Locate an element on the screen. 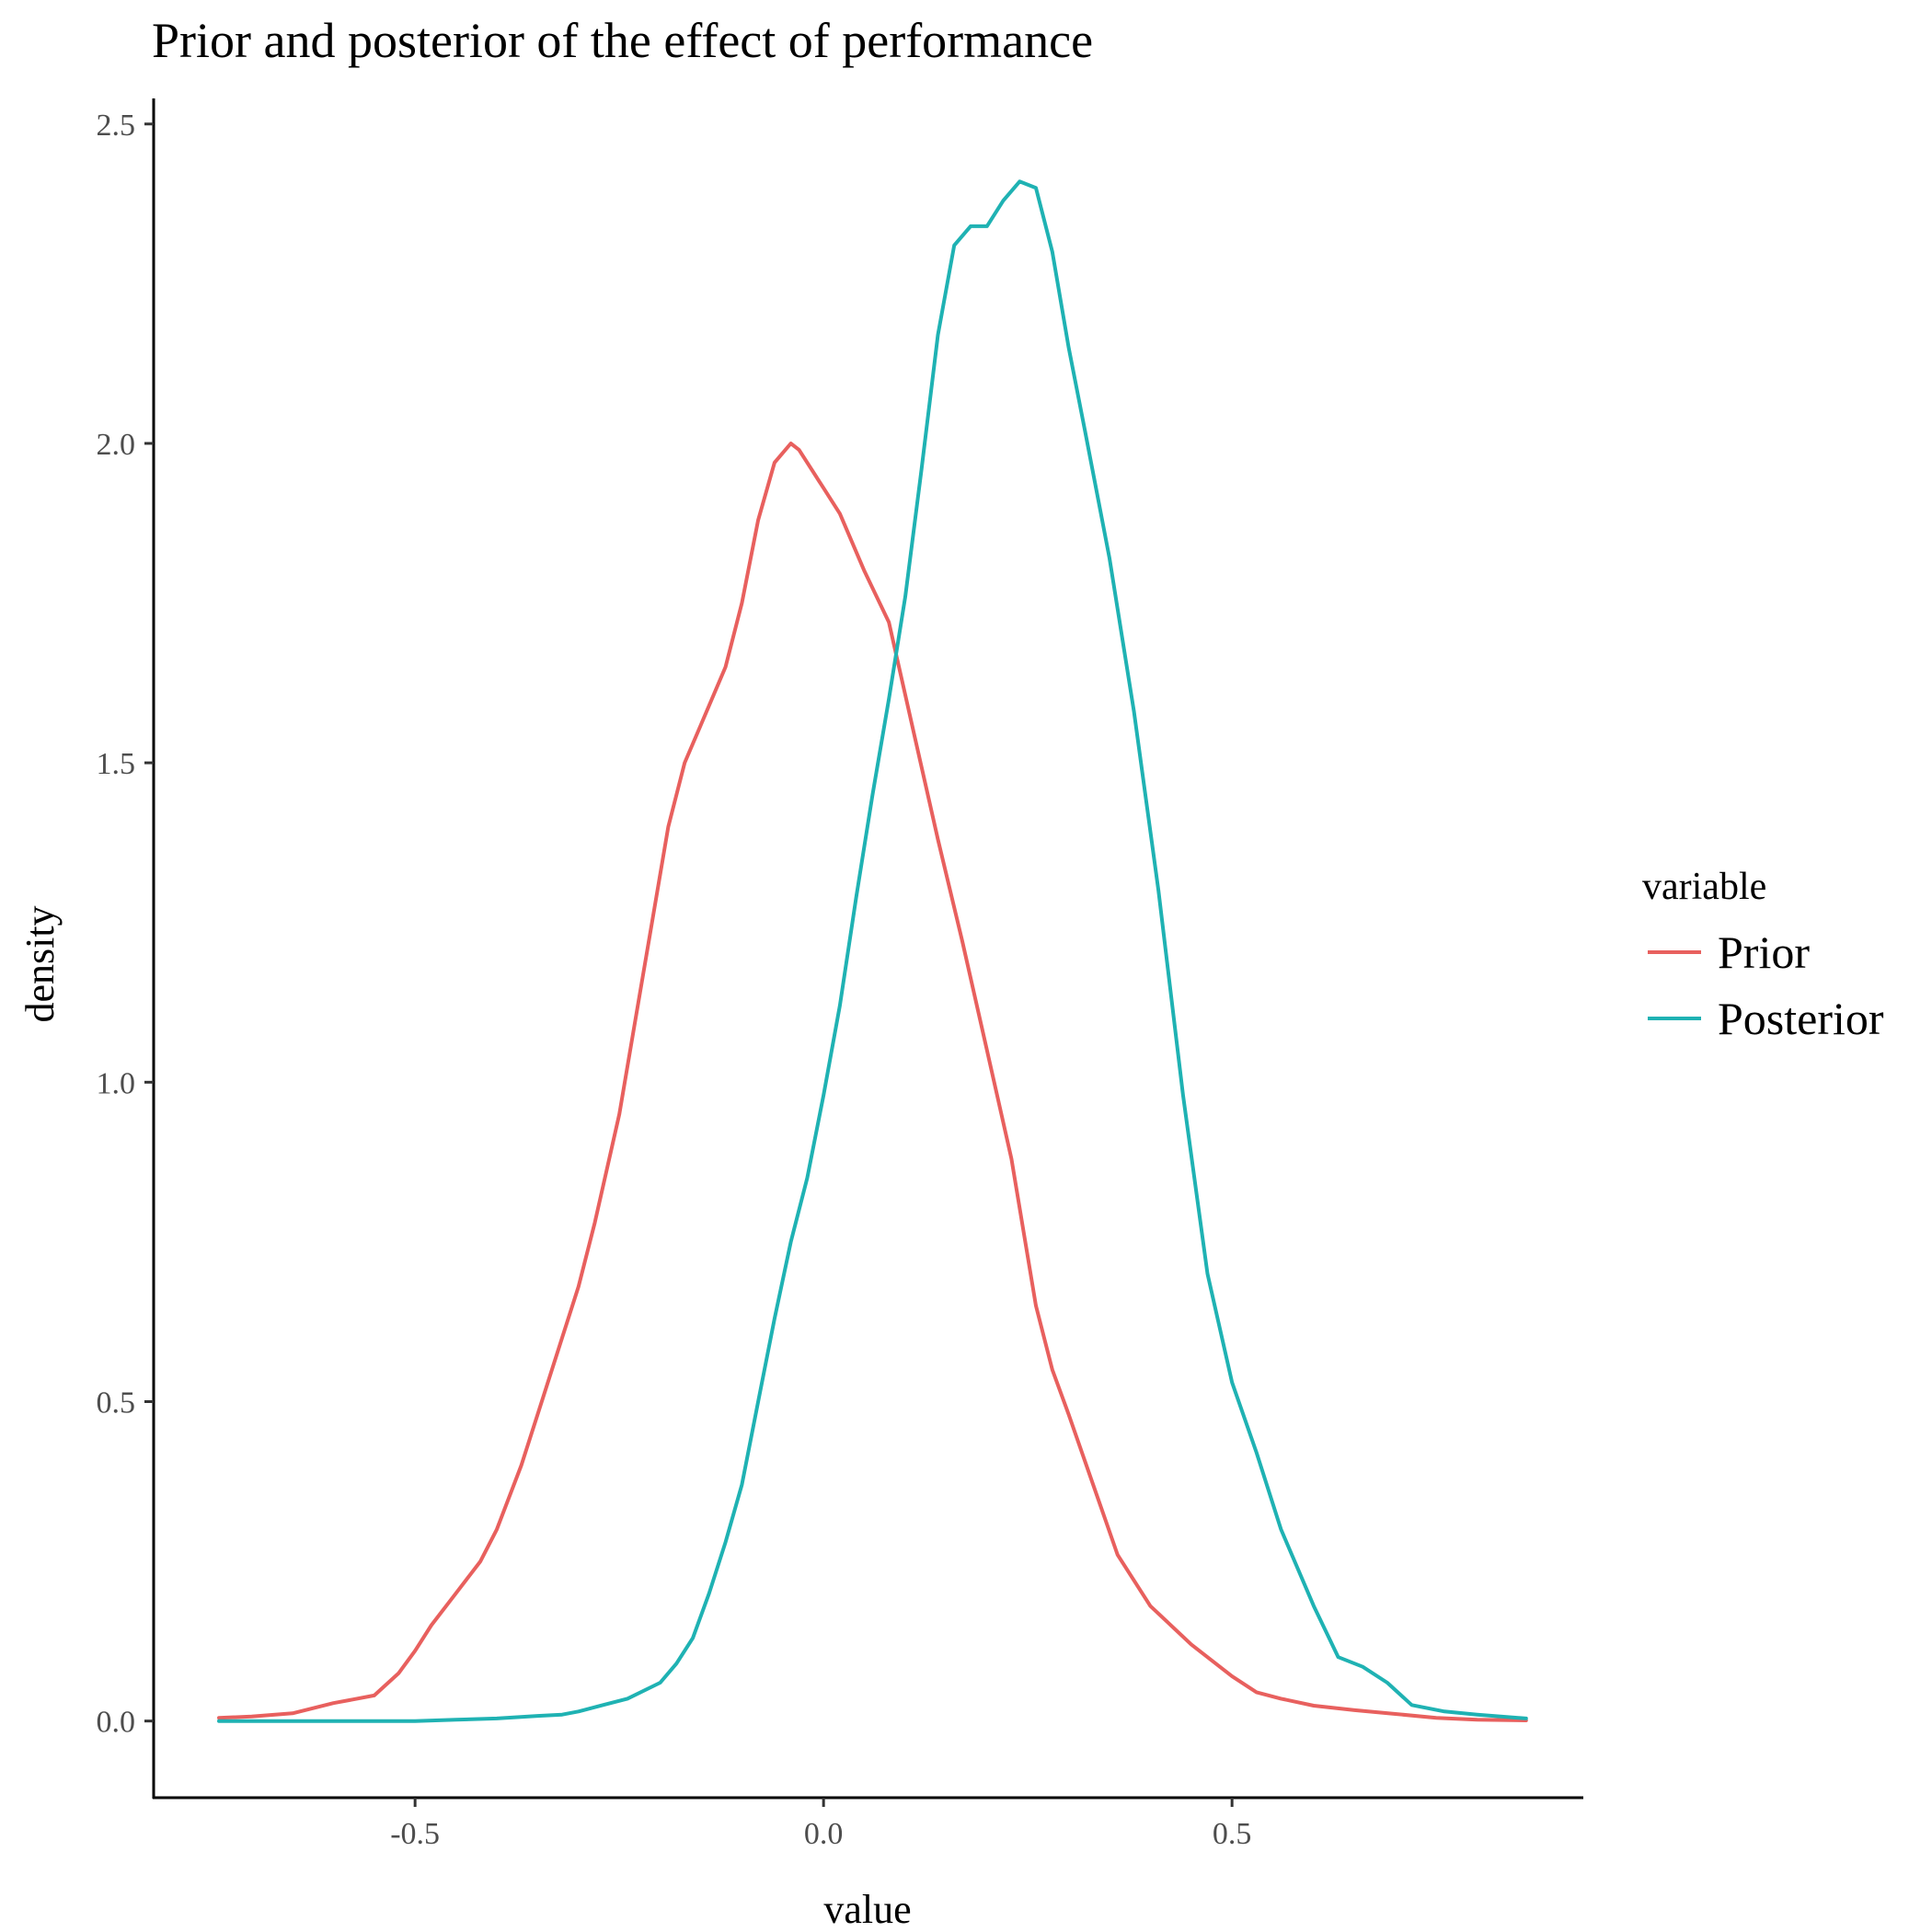 The image size is (1932, 1932). x-tick-label: 0.0 is located at coordinates (824, 1834).